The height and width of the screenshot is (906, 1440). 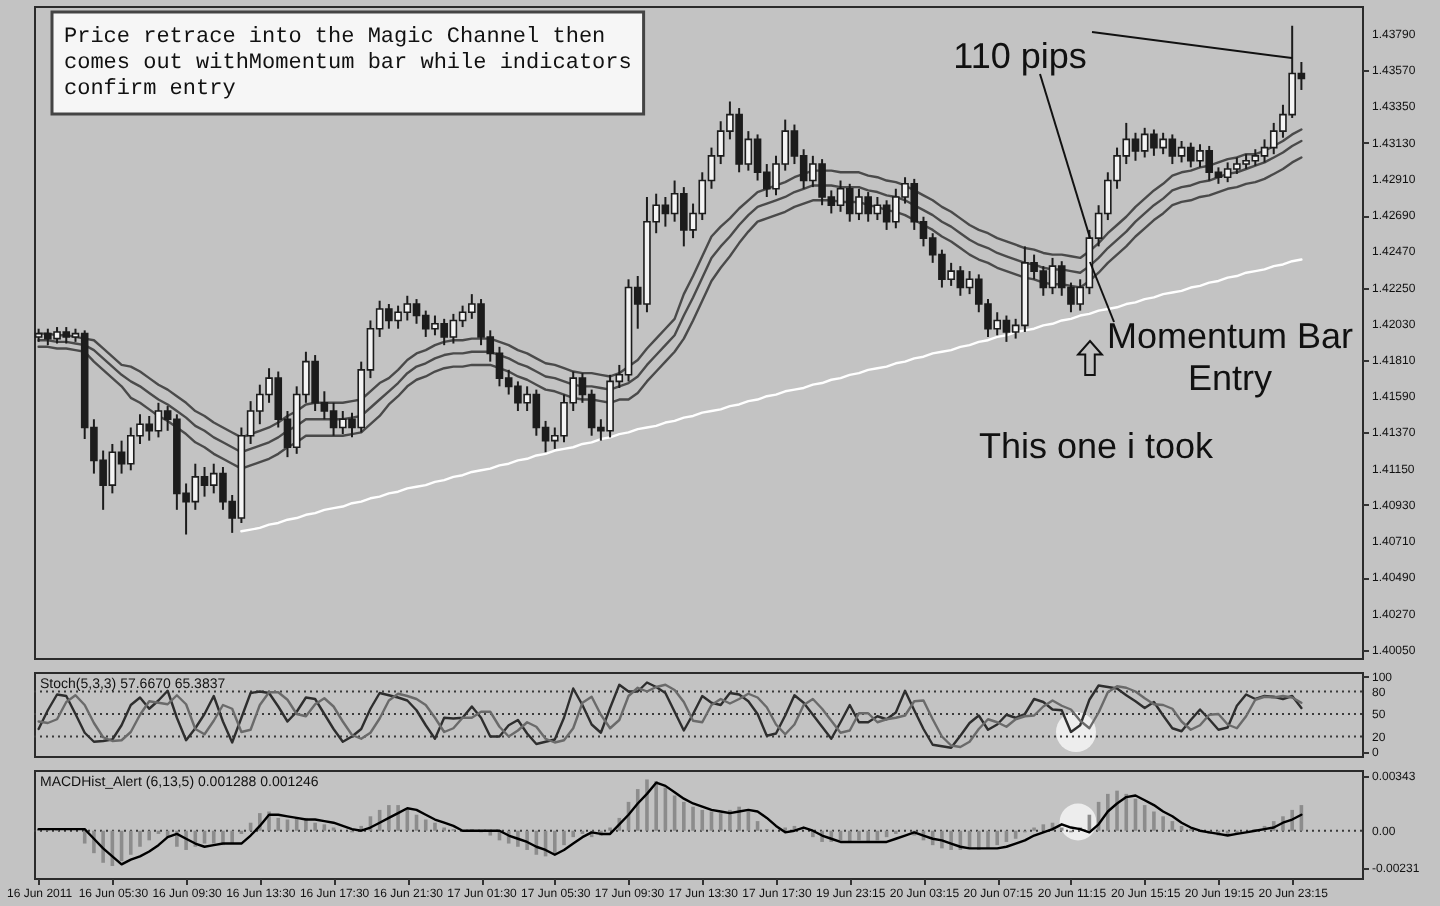 I want to click on annotation: 110 pips, so click(x=1020, y=56).